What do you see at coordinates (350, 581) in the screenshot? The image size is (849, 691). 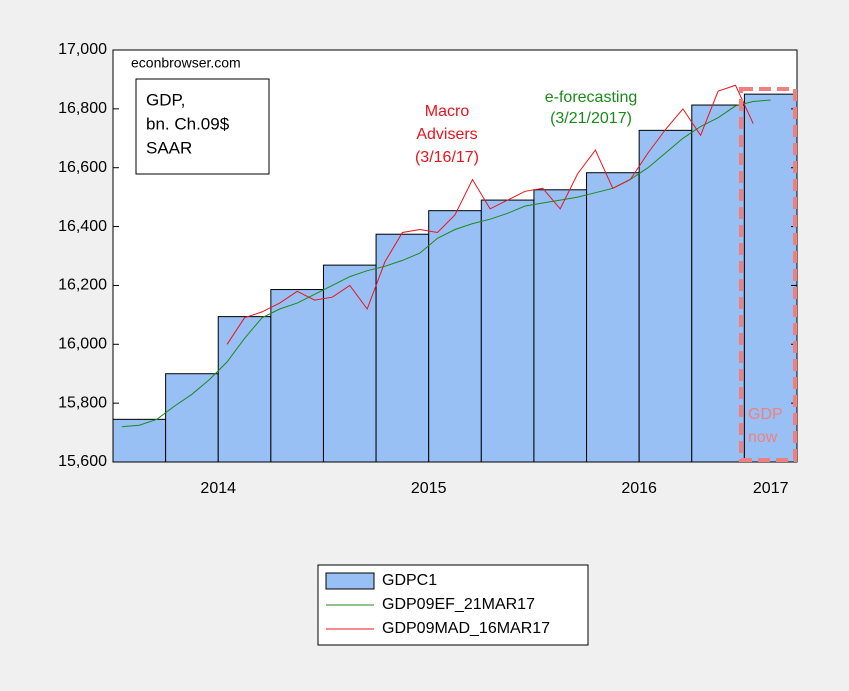 I see `legend-swatch` at bounding box center [350, 581].